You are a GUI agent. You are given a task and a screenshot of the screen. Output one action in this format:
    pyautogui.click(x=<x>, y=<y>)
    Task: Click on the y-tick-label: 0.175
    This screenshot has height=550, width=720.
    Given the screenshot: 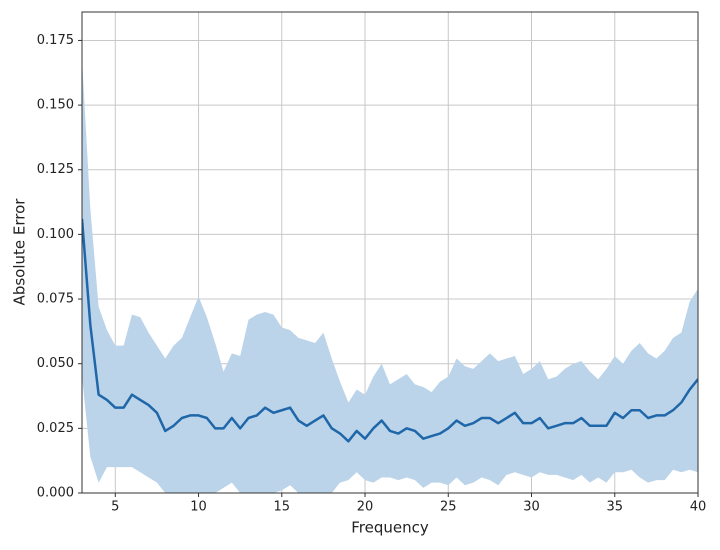 What is the action you would take?
    pyautogui.click(x=55, y=40)
    